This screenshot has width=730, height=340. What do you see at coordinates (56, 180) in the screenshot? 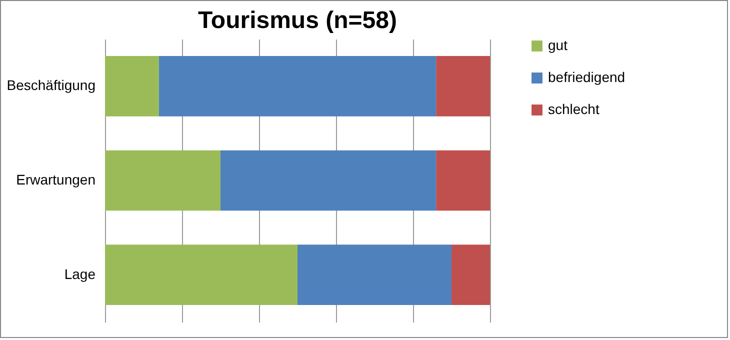
I see `y-tick-label: Erwartungen` at bounding box center [56, 180].